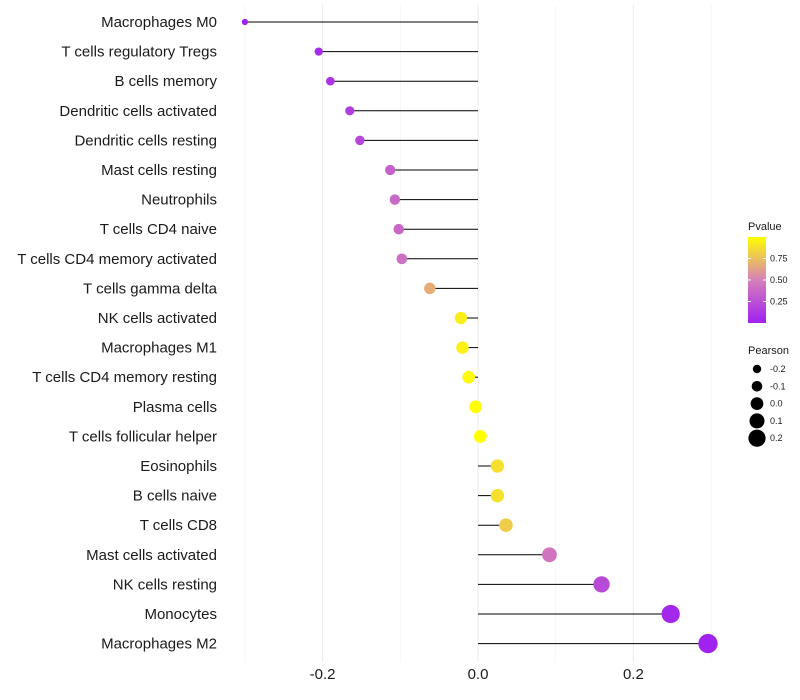  What do you see at coordinates (159, 170) in the screenshot?
I see `category-label: Mast cells resting` at bounding box center [159, 170].